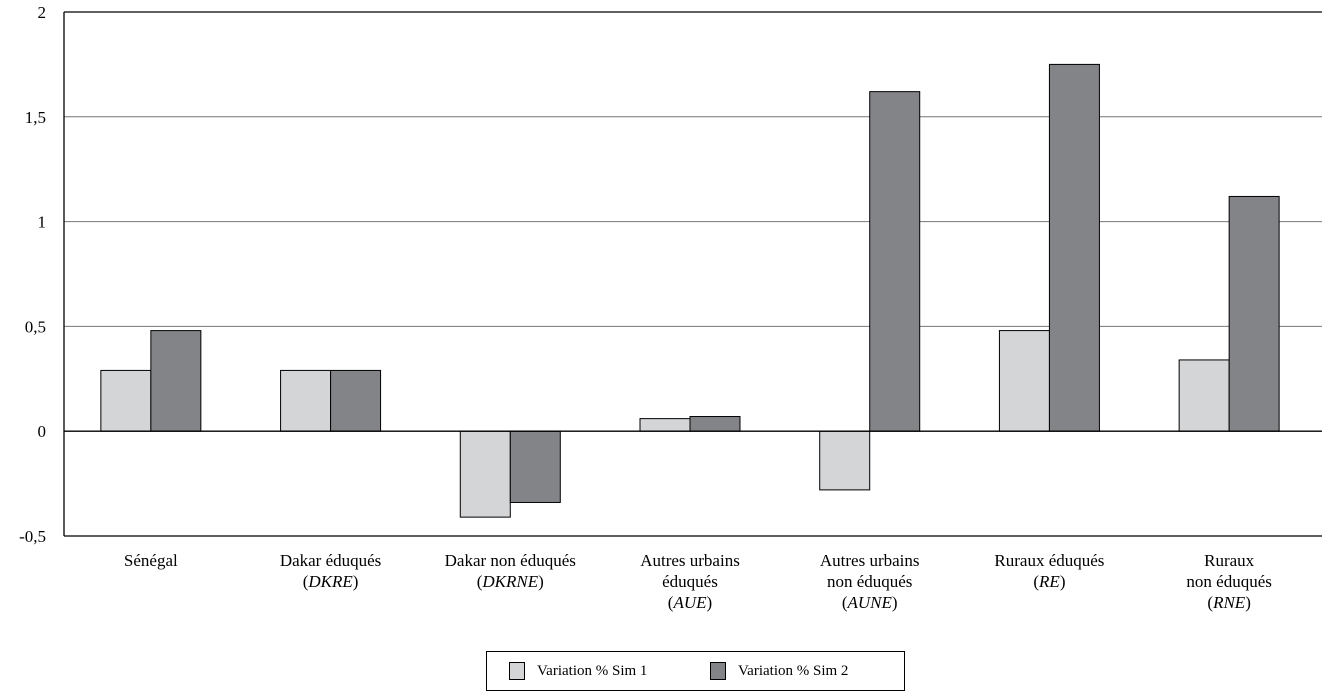 This screenshot has width=1322, height=692. What do you see at coordinates (42, 222) in the screenshot?
I see `y-tick-label: 1` at bounding box center [42, 222].